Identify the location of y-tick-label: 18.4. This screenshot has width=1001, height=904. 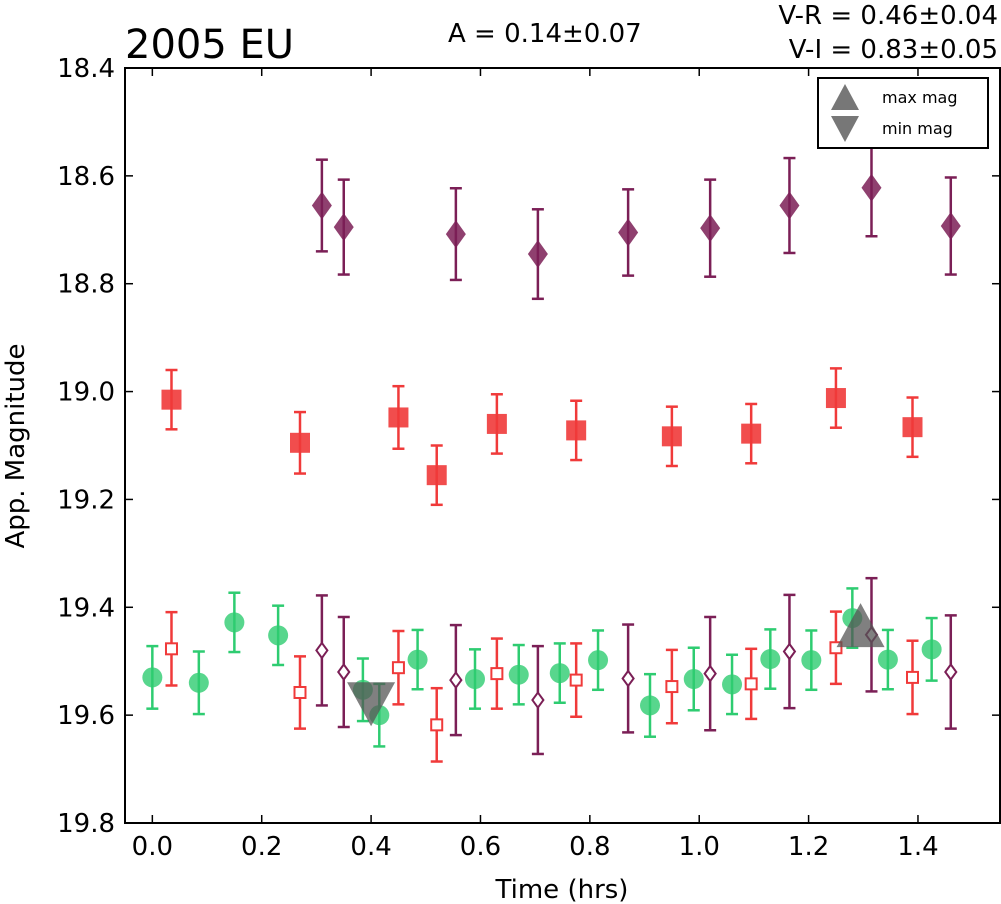
(86, 69).